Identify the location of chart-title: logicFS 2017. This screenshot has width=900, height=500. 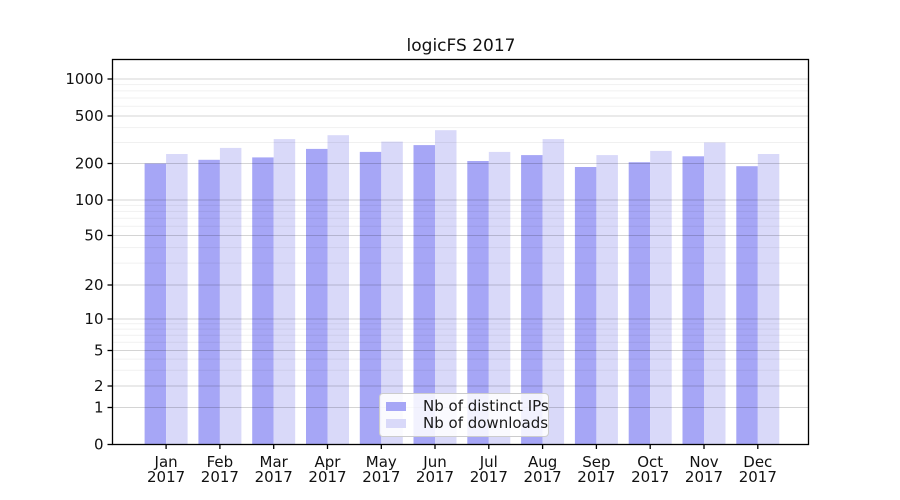
(461, 46).